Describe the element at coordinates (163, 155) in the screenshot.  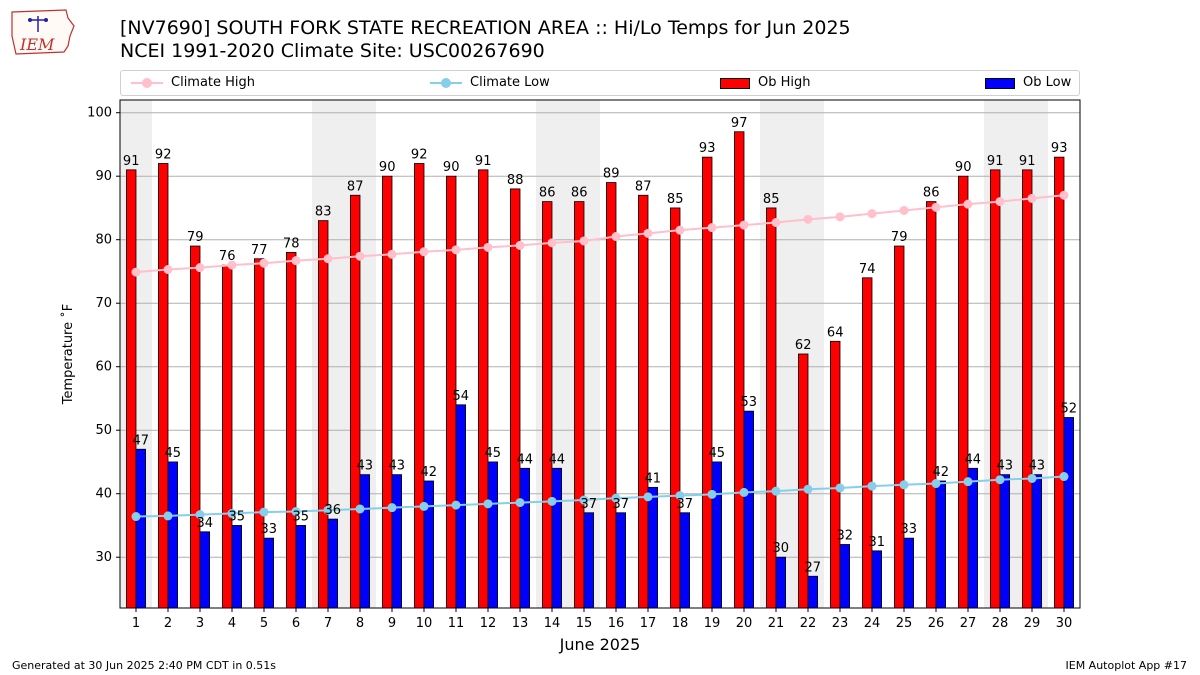
I see `ob-high-bar-label: 92` at that location.